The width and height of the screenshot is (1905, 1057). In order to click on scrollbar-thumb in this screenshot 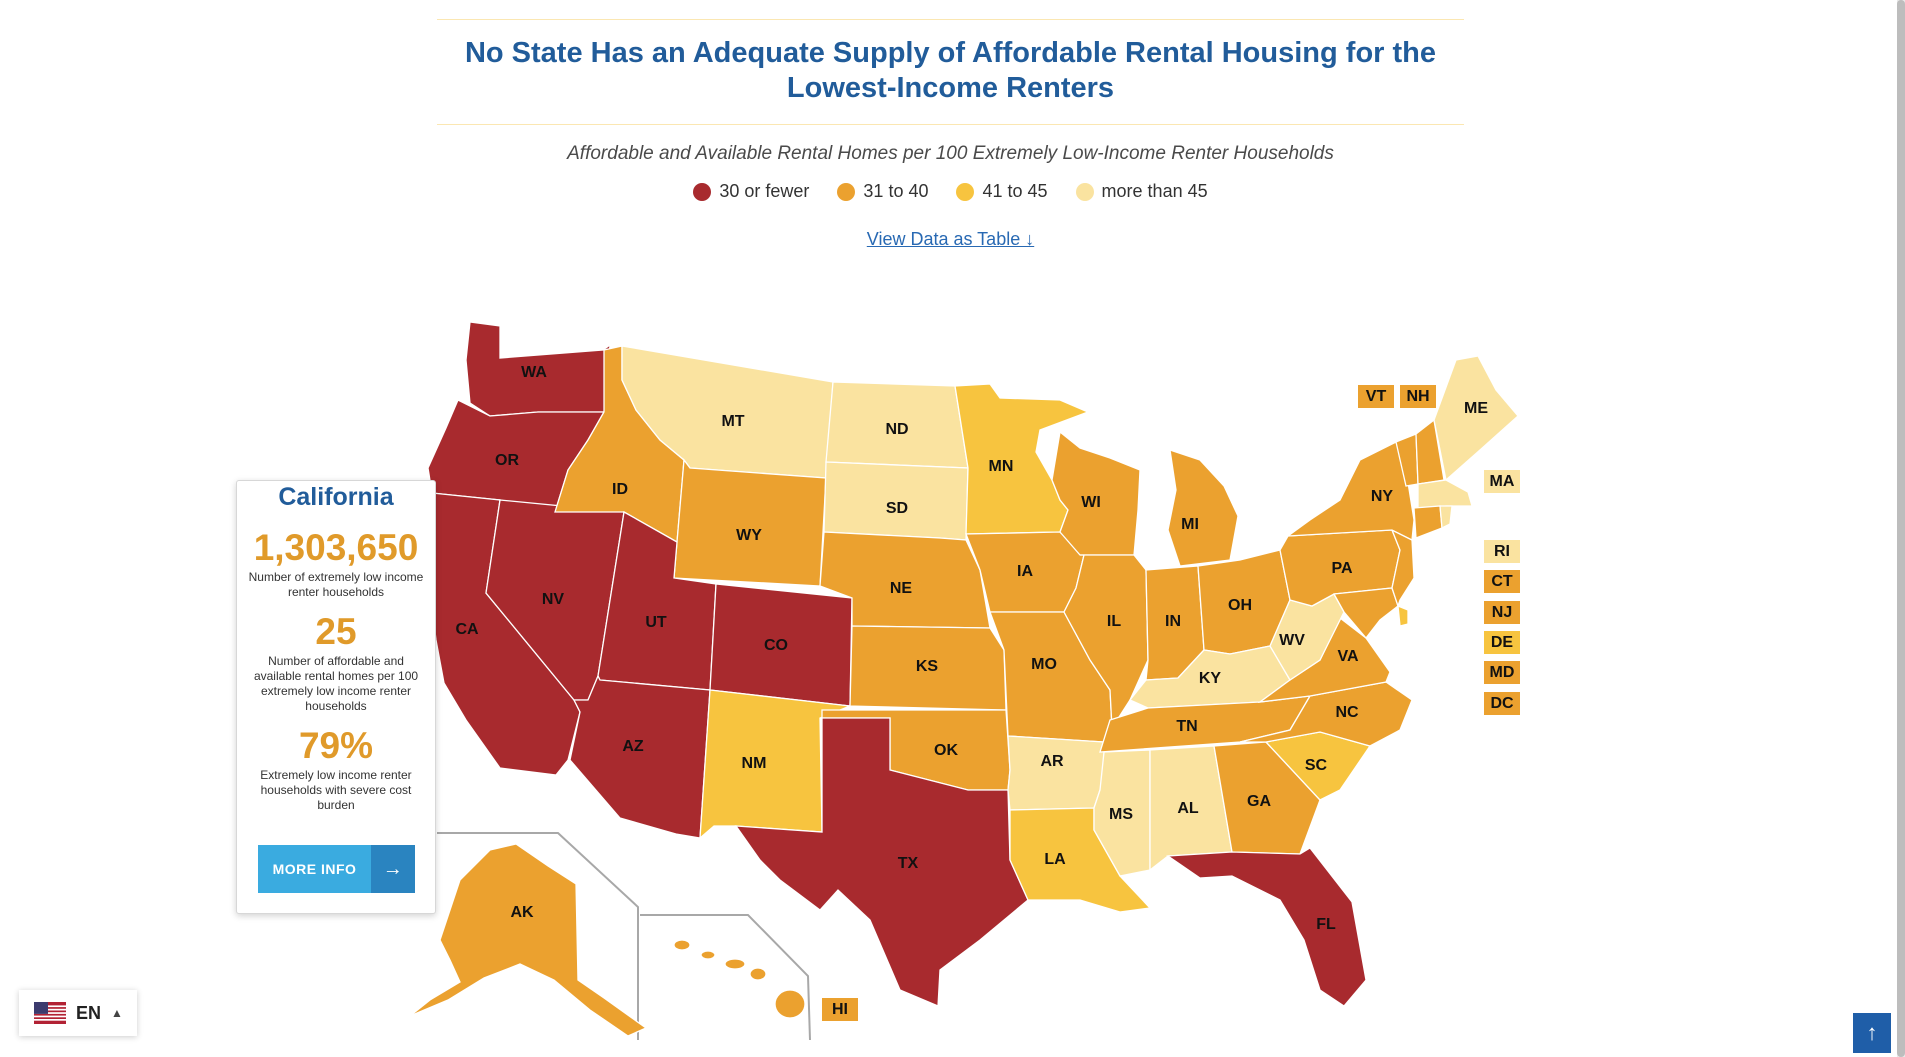, I will do `click(1901, 528)`.